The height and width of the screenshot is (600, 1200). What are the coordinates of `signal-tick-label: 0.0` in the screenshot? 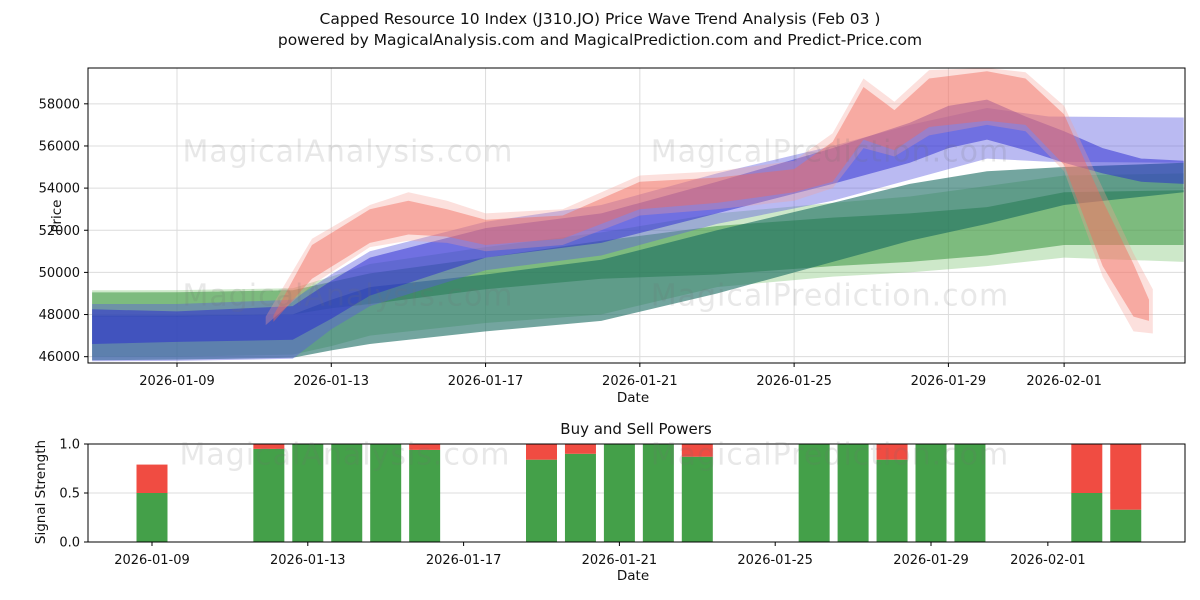 It's located at (69, 543).